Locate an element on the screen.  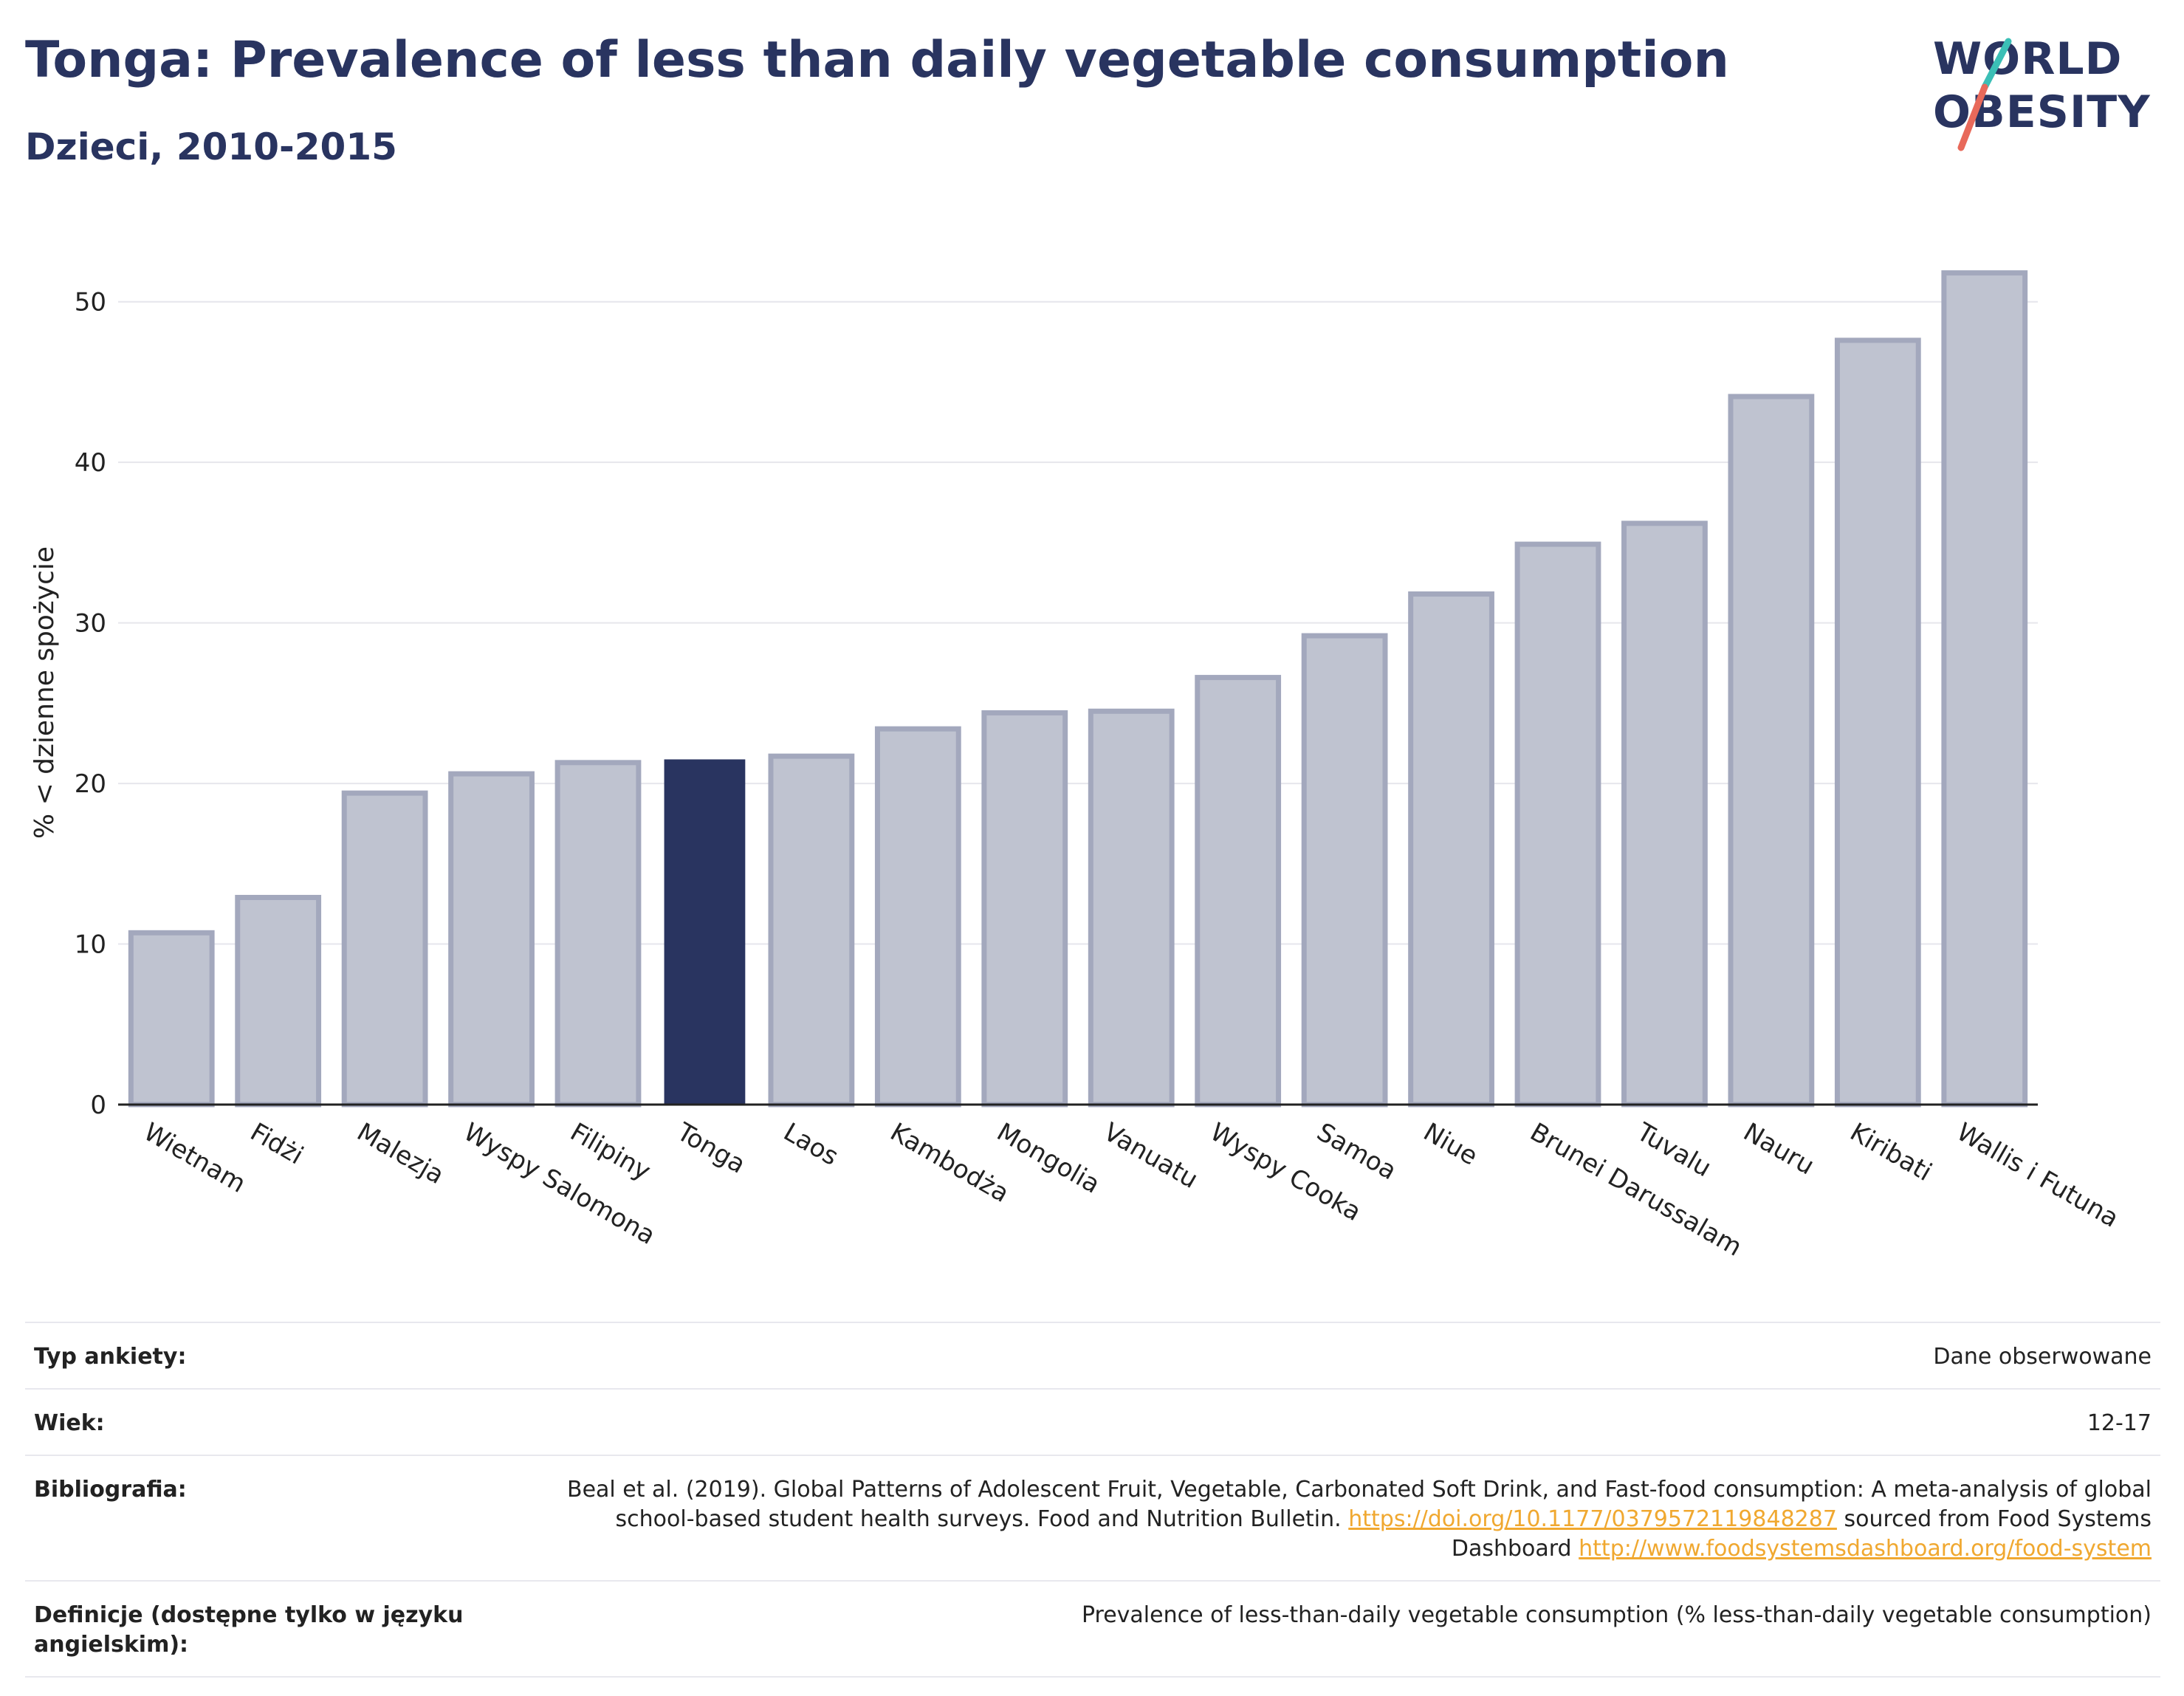
bar-wyspy-salomona is located at coordinates (492, 940).